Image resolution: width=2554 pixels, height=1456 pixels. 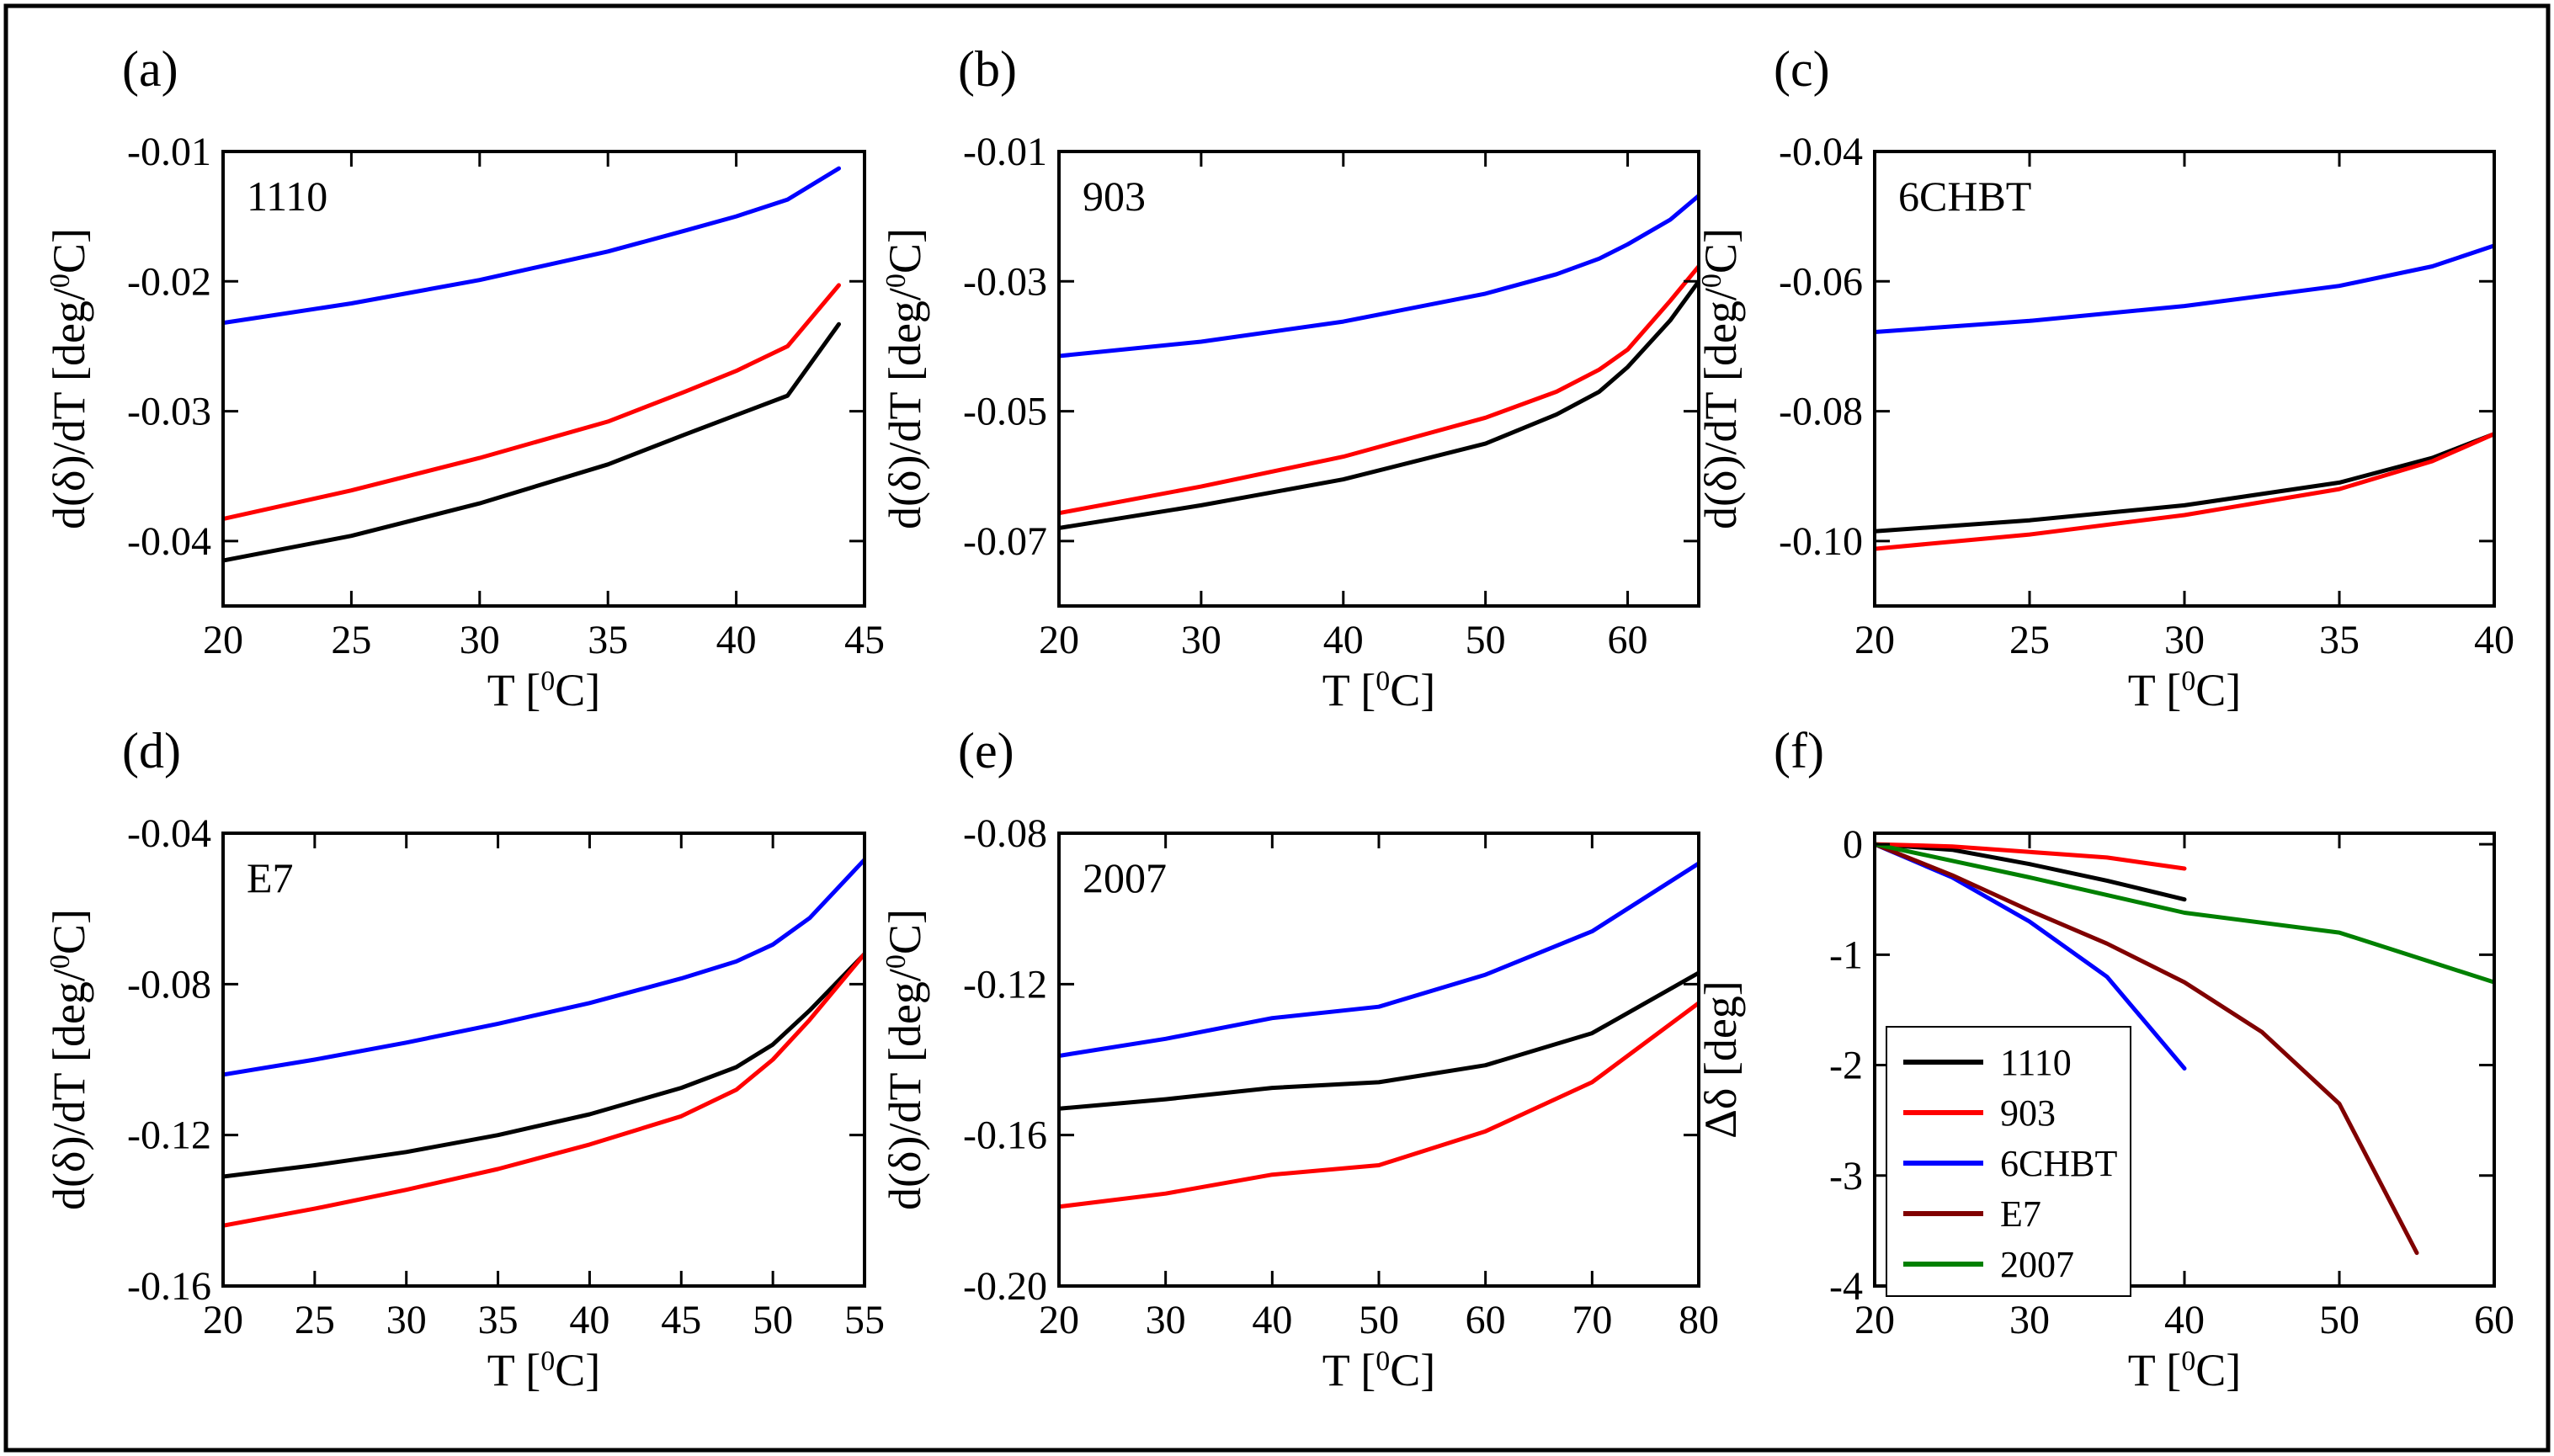 What do you see at coordinates (270, 878) in the screenshot?
I see `panel-sample-label: E7` at bounding box center [270, 878].